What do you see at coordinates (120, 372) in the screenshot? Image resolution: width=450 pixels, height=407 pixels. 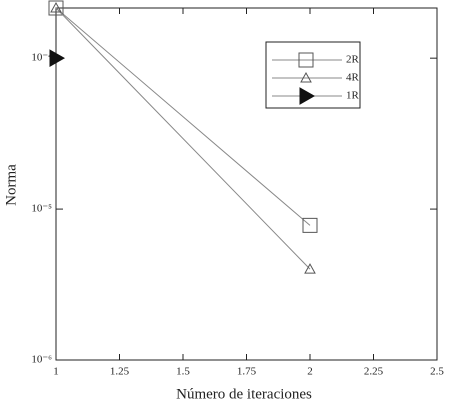 I see `x-tick-label: 1.25` at bounding box center [120, 372].